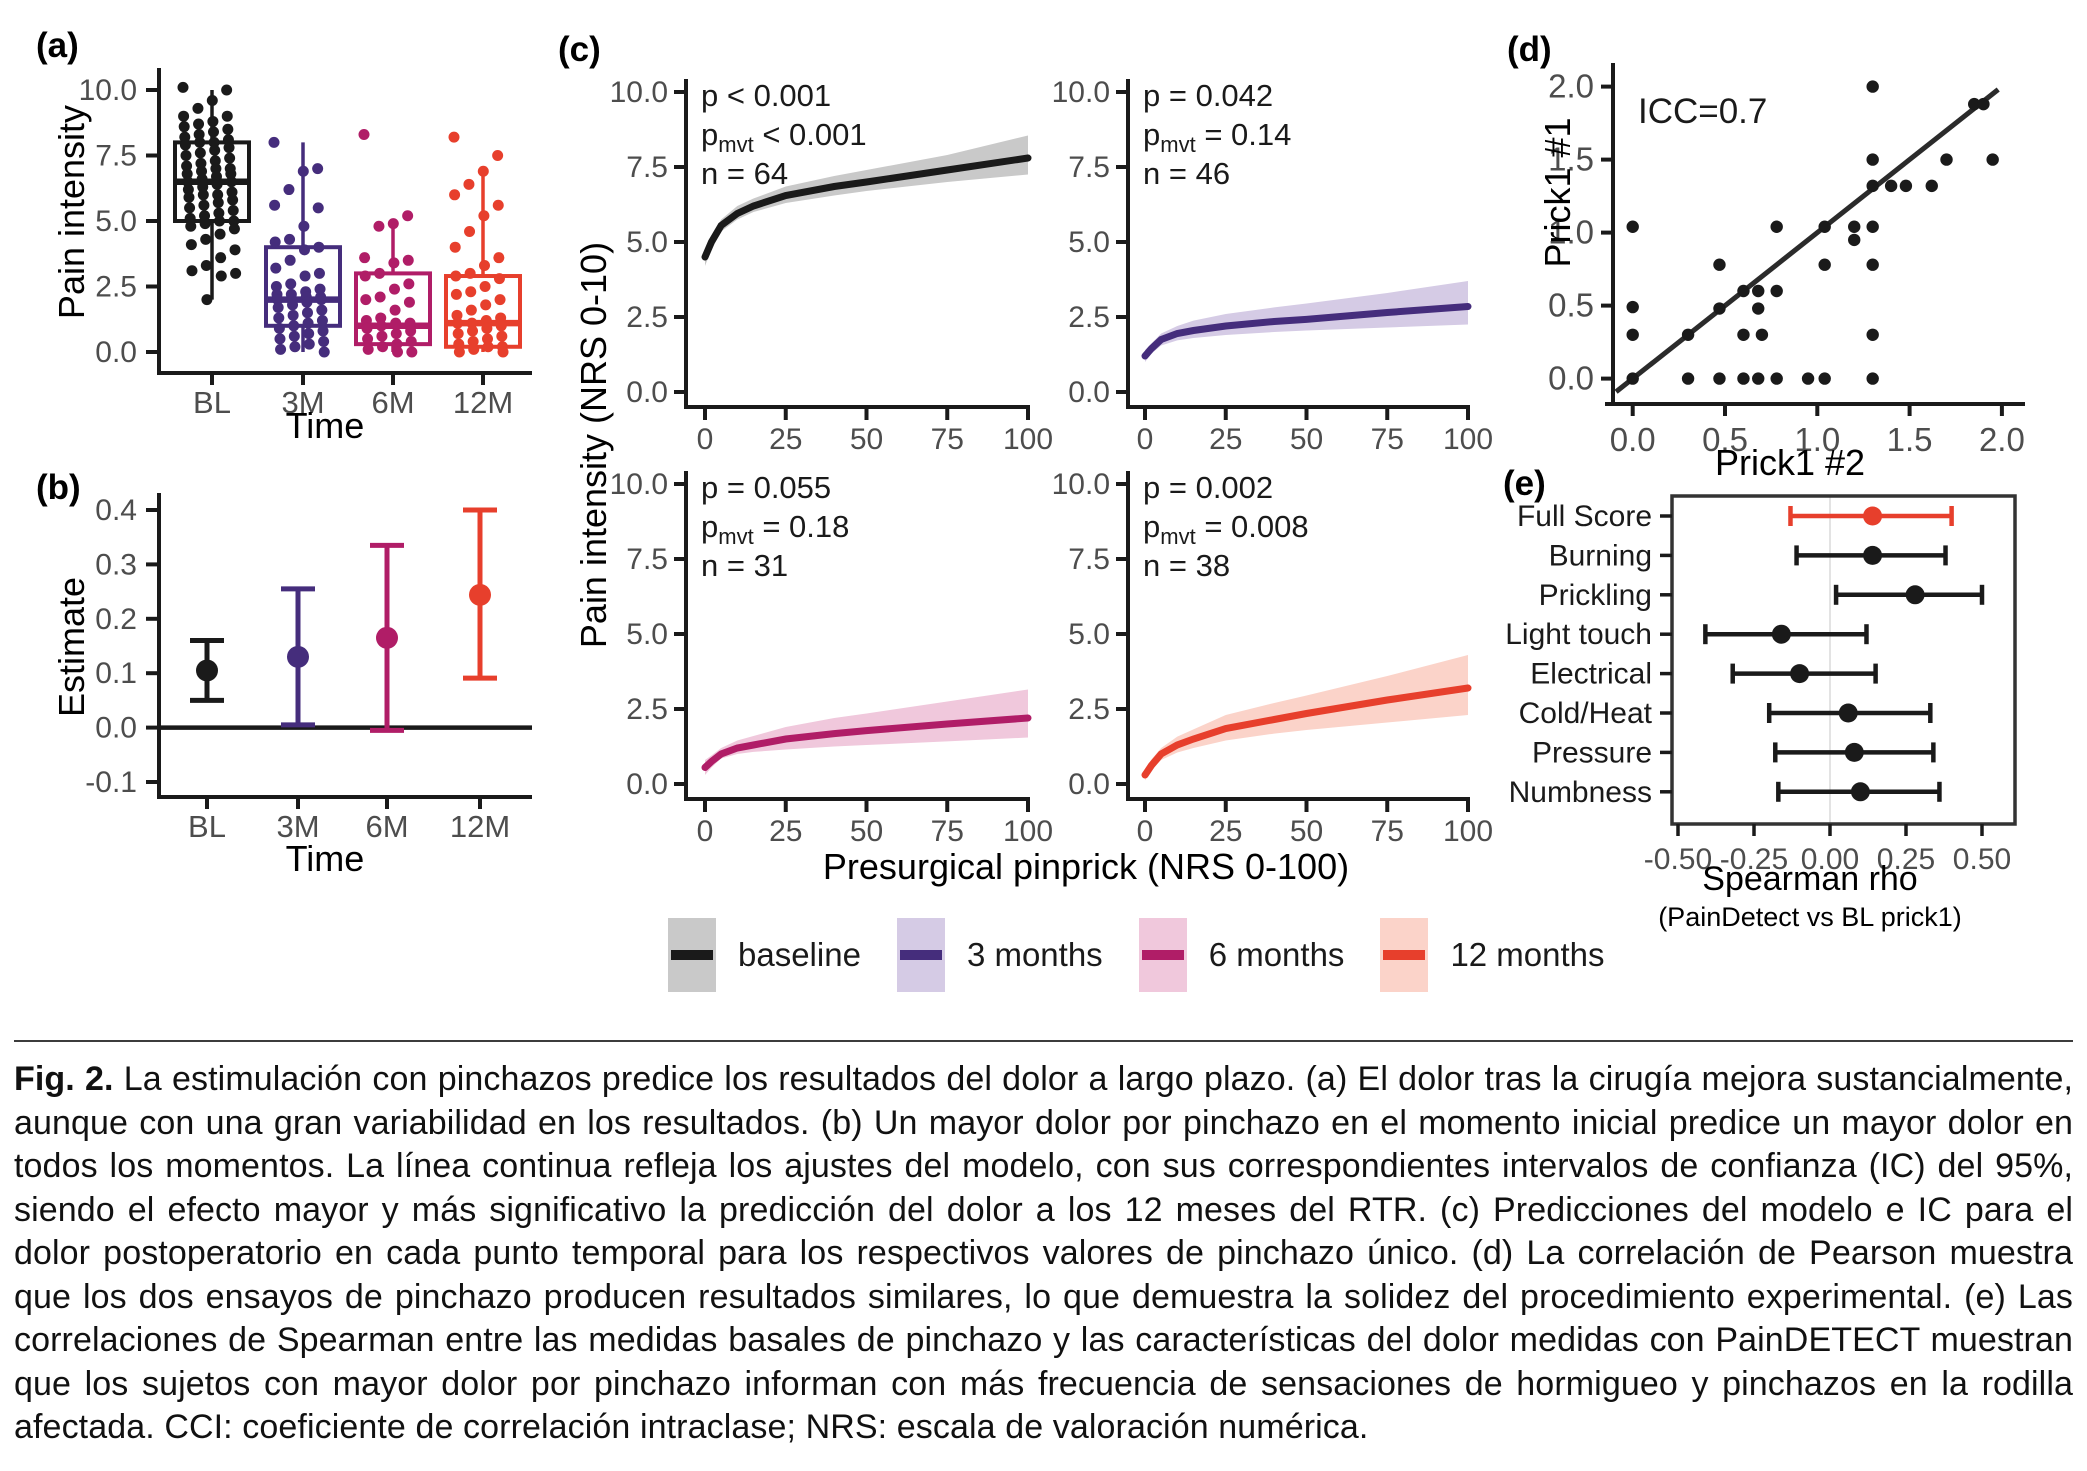 The width and height of the screenshot is (2087, 1471). Describe the element at coordinates (766, 95) in the screenshot. I see `svg-text: p < 0.001` at that location.